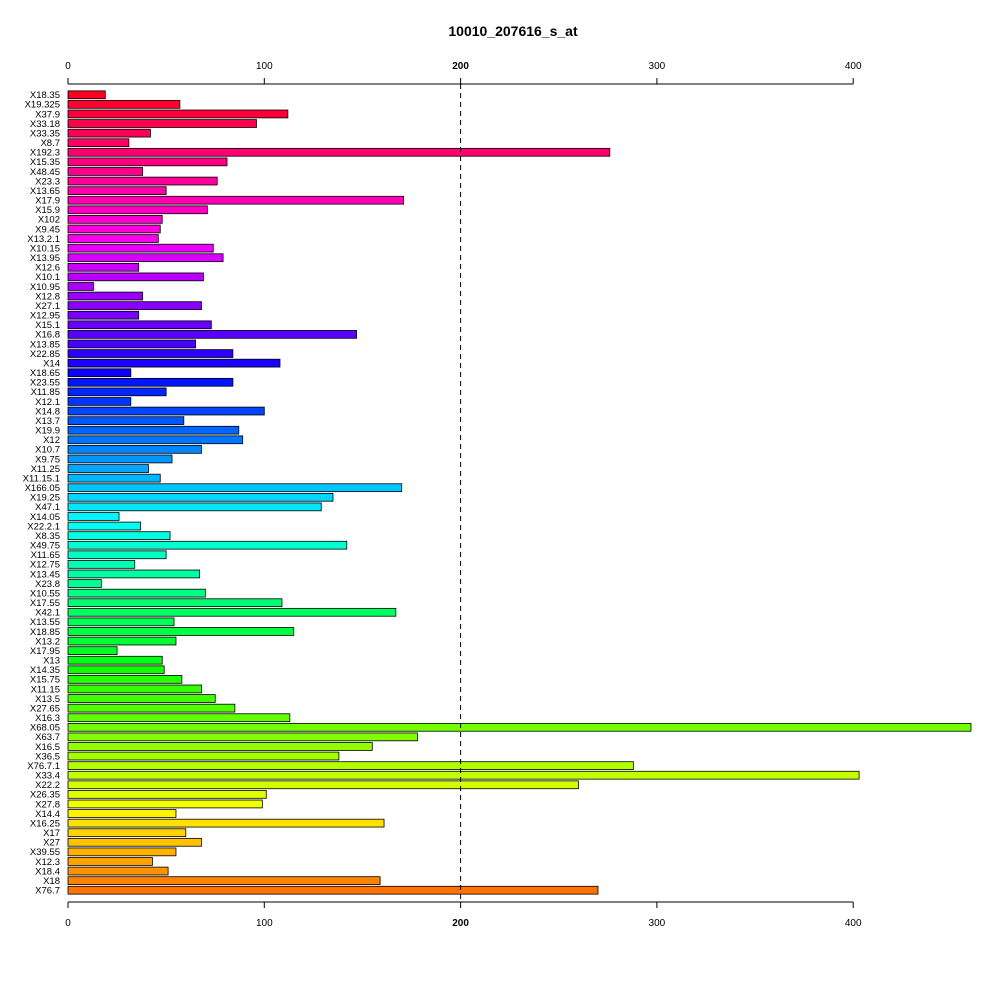 This screenshot has height=1000, width=1000. What do you see at coordinates (49, 220) in the screenshot?
I see `category-label: X102` at bounding box center [49, 220].